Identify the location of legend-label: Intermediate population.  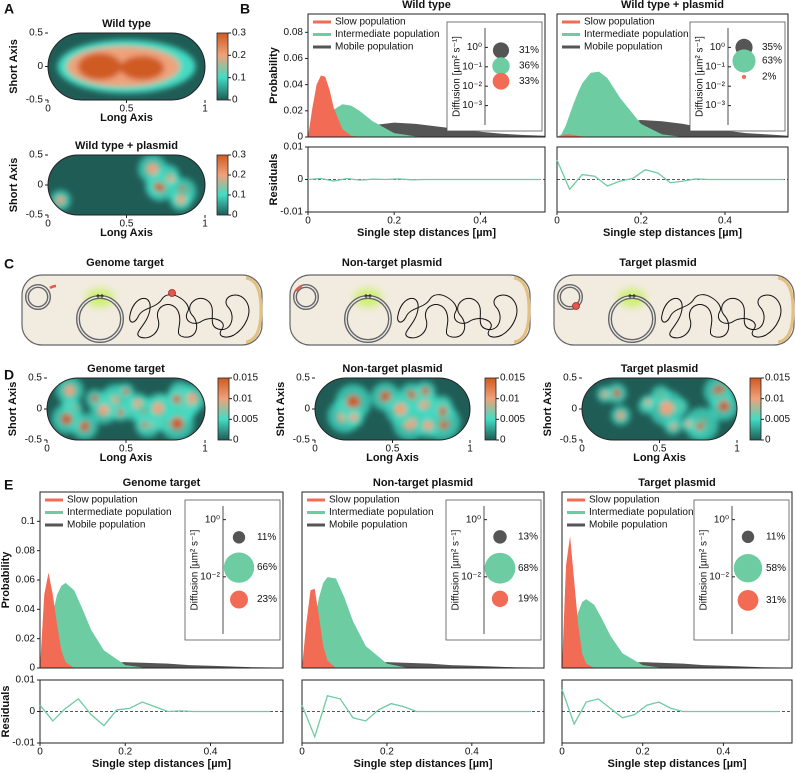
(641, 512).